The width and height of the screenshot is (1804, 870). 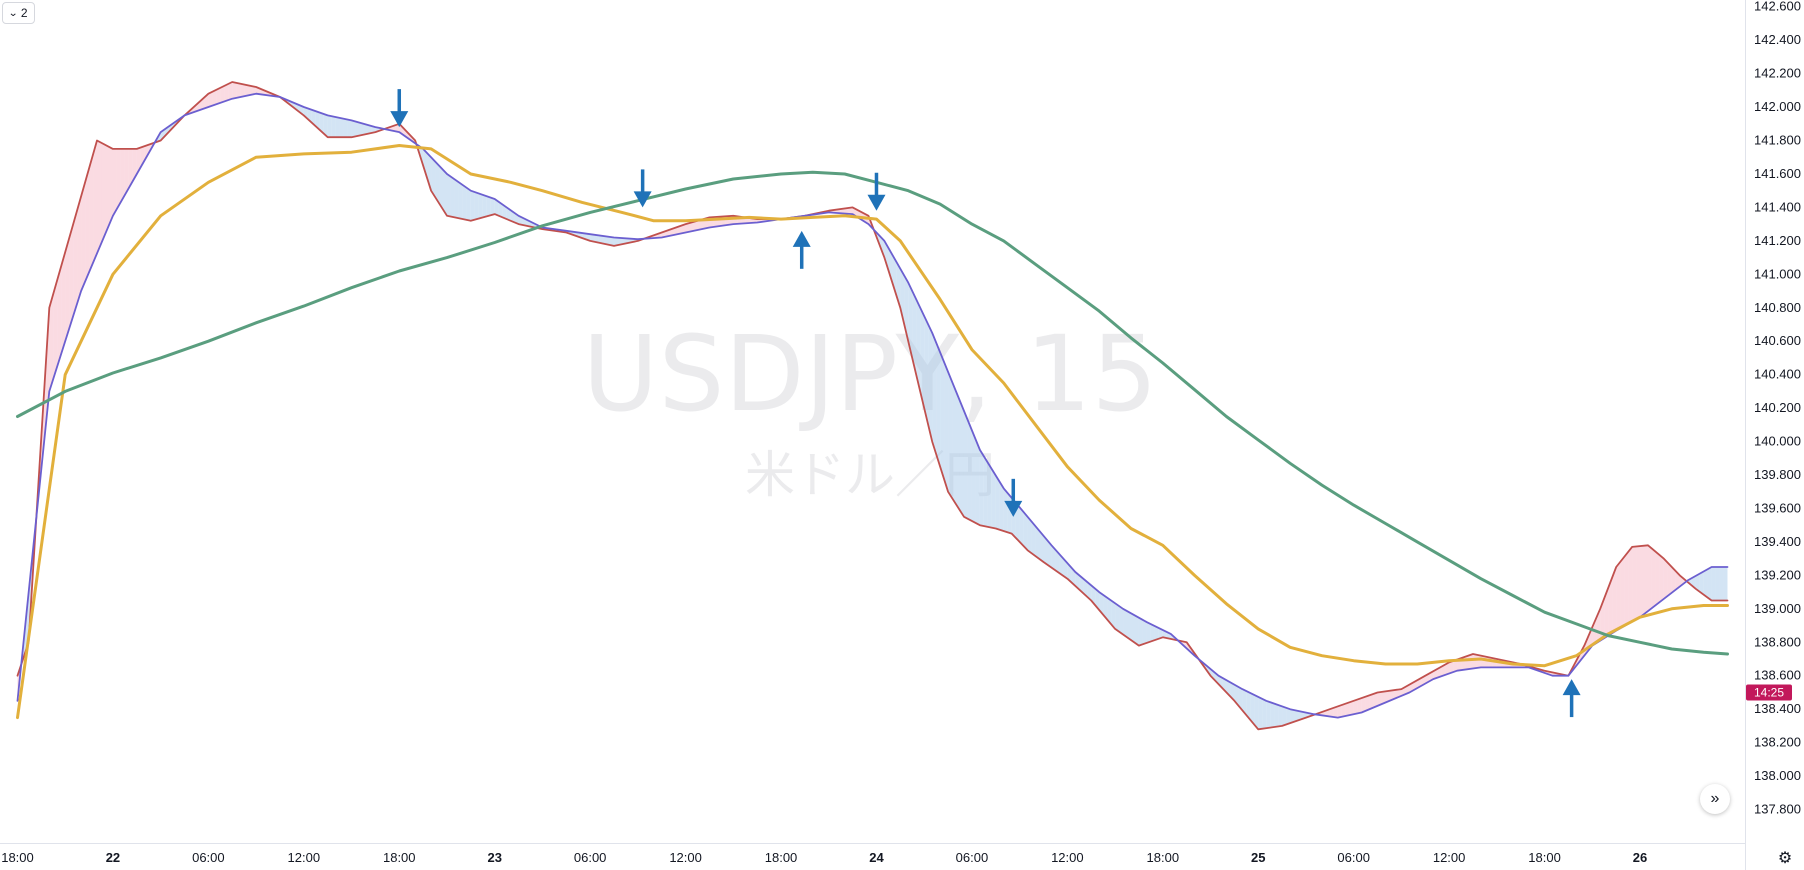 I want to click on watermark-description: 米ドル／円, so click(x=870, y=475).